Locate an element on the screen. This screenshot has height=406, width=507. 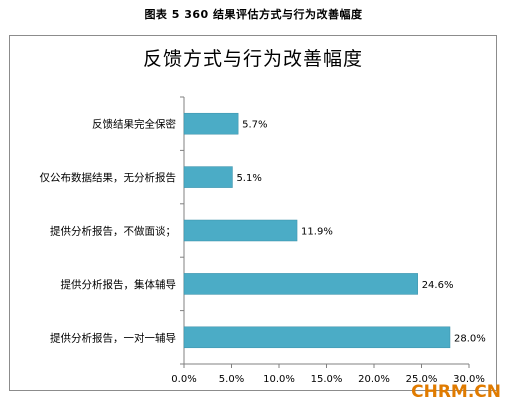
category-label: 提供分析报告，集体辅导 is located at coordinates (119, 284).